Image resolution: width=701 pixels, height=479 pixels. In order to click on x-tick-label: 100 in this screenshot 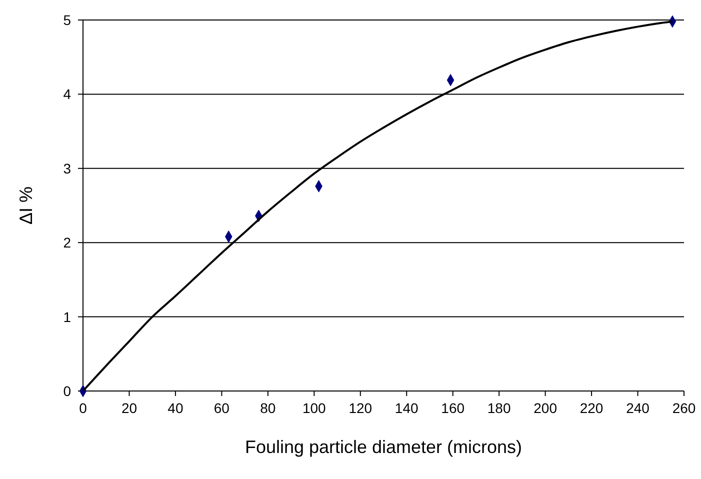, I will do `click(314, 408)`.